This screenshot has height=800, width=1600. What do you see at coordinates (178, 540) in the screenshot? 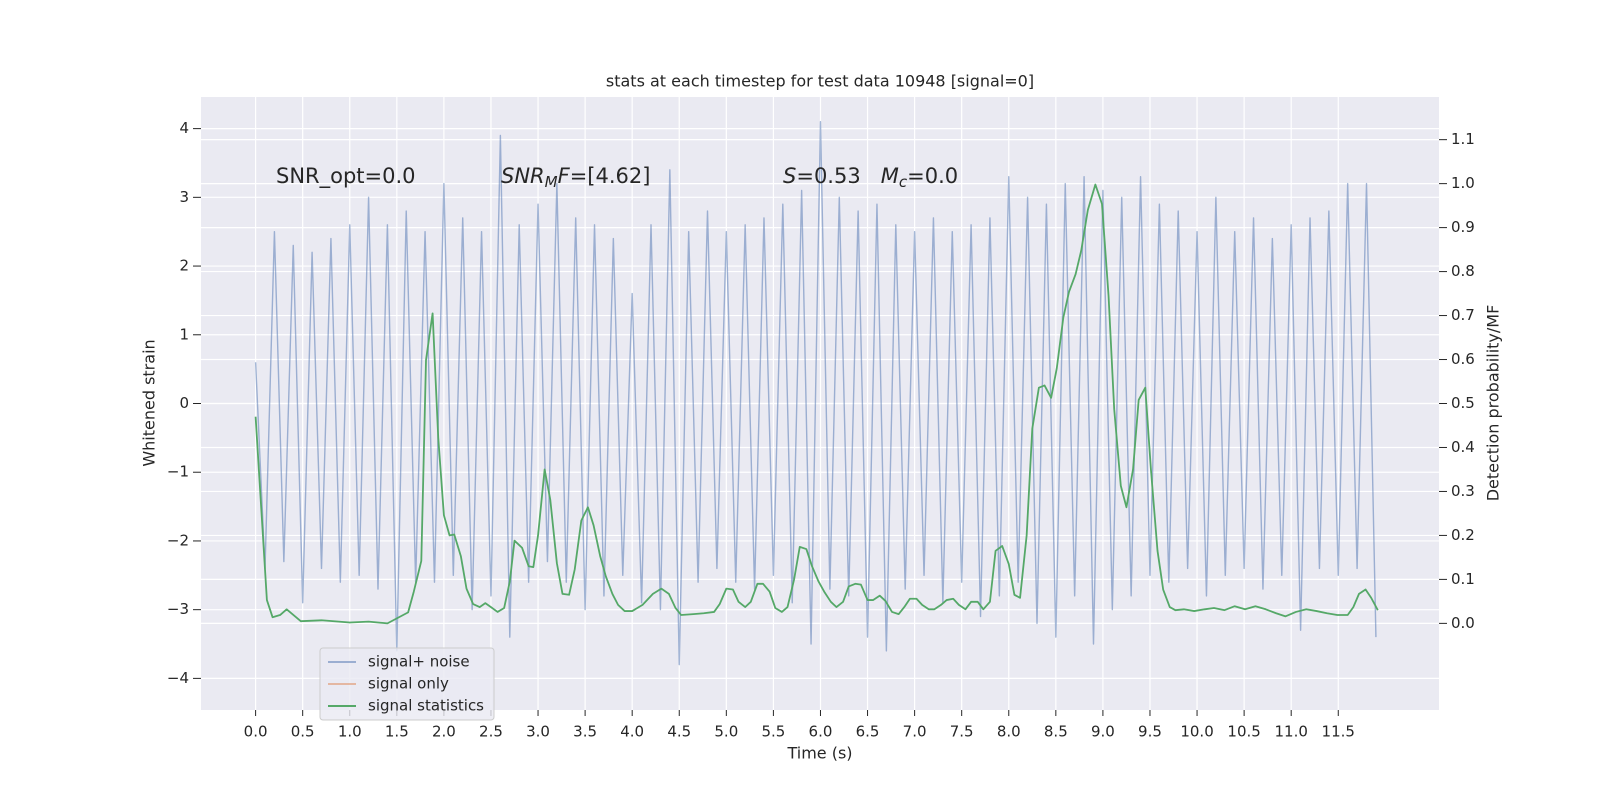
I see `y-tick-label: −2` at bounding box center [178, 540].